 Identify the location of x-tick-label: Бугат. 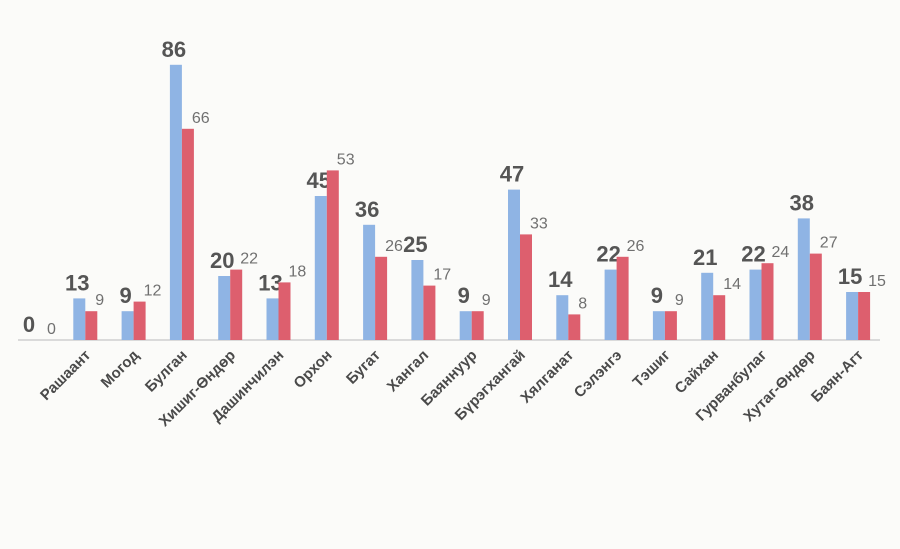
(363, 367).